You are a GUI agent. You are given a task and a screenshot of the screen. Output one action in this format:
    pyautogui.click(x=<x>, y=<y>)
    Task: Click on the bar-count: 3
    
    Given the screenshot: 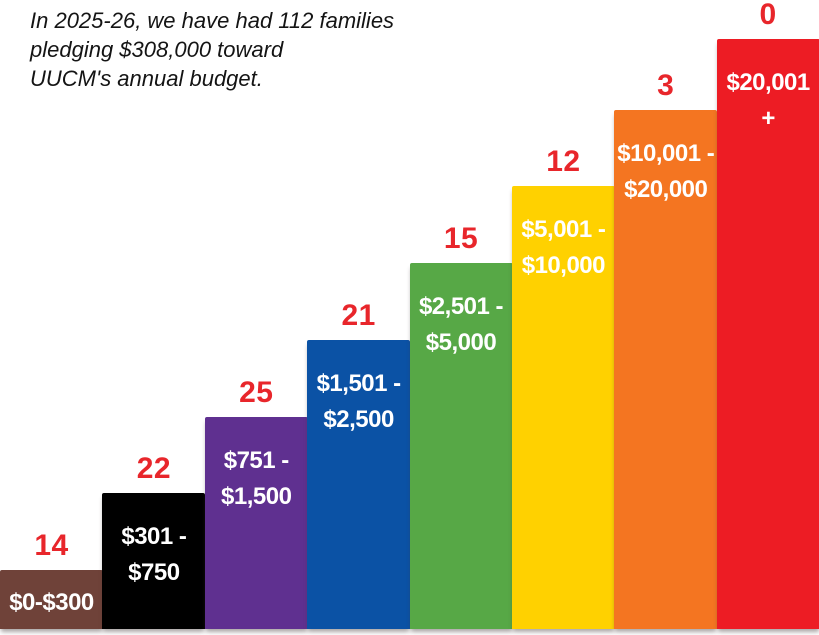 What is the action you would take?
    pyautogui.click(x=666, y=85)
    